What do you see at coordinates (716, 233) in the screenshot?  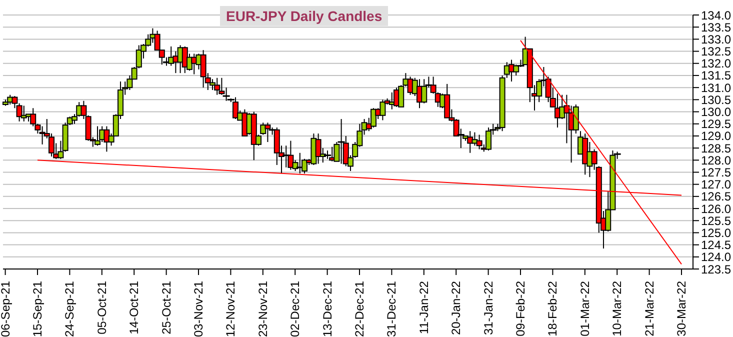 I see `y-tick-label: 125.0` at bounding box center [716, 233].